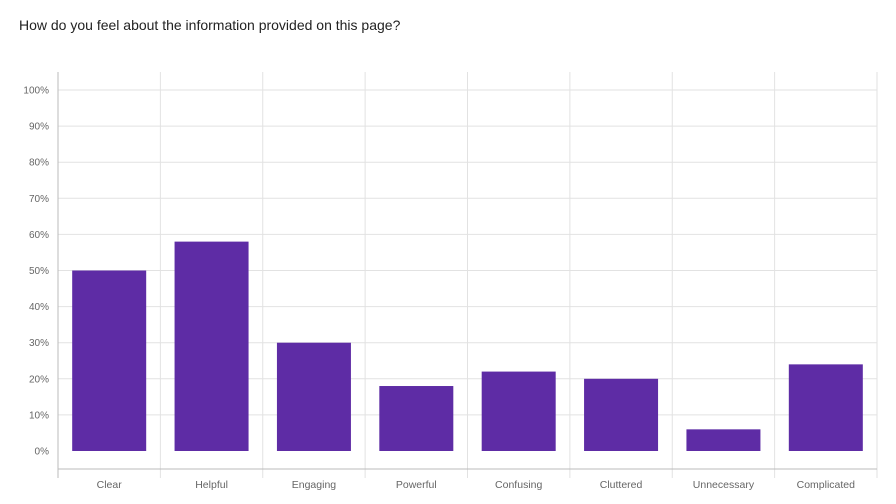 The width and height of the screenshot is (896, 504). What do you see at coordinates (39, 415) in the screenshot?
I see `y-tick-label: 10%` at bounding box center [39, 415].